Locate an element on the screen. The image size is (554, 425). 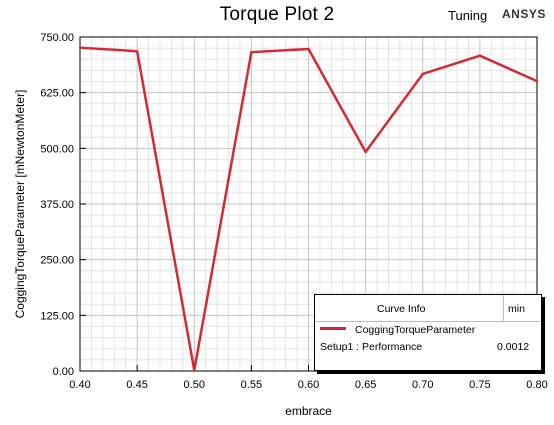
y-tick-label: 0.00 is located at coordinates (63, 372).